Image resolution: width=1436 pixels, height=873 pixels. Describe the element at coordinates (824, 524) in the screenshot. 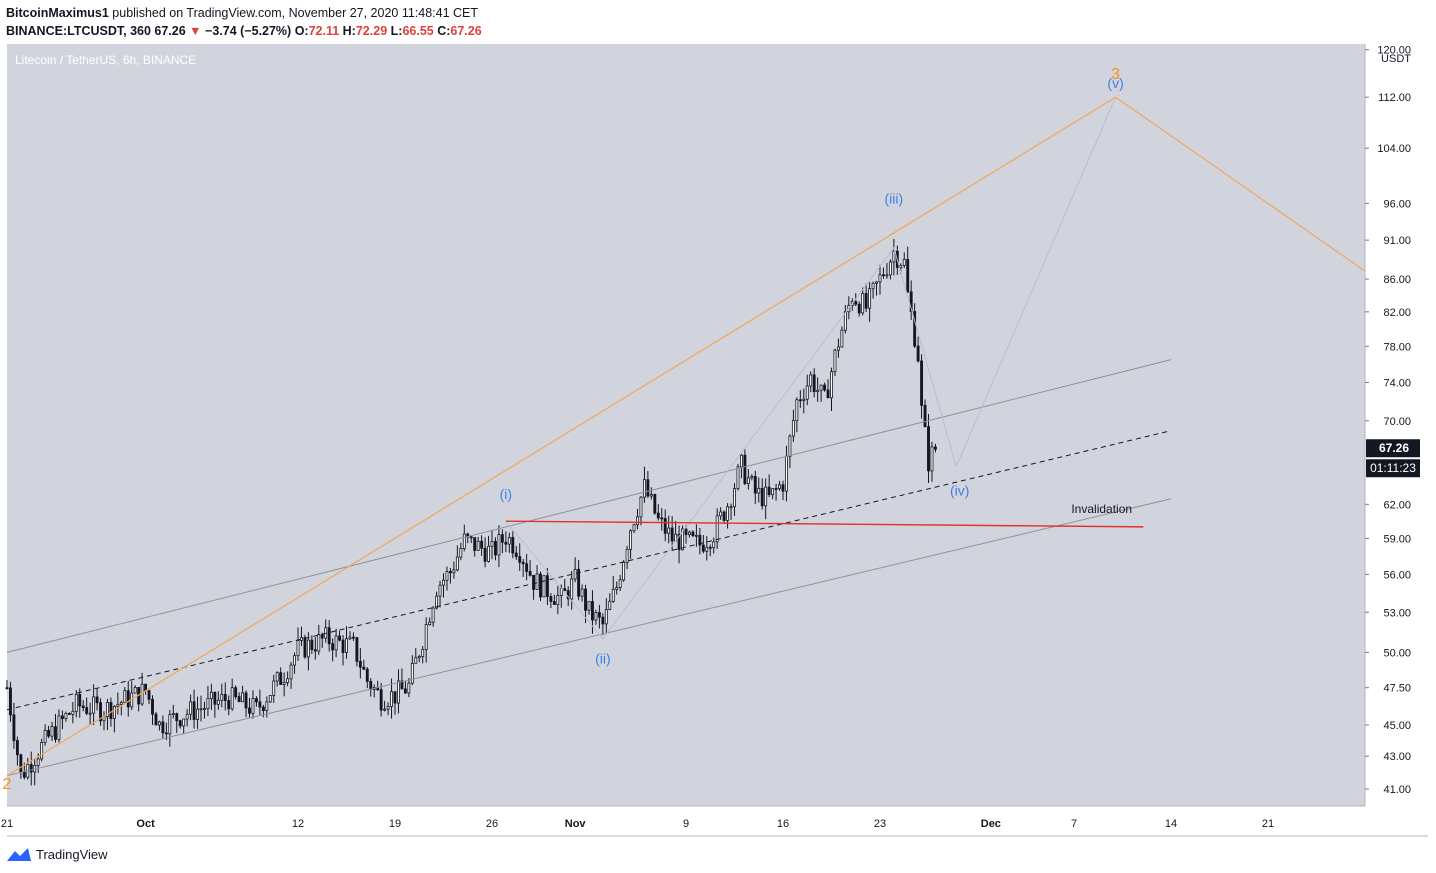

I see `invalidation-line` at that location.